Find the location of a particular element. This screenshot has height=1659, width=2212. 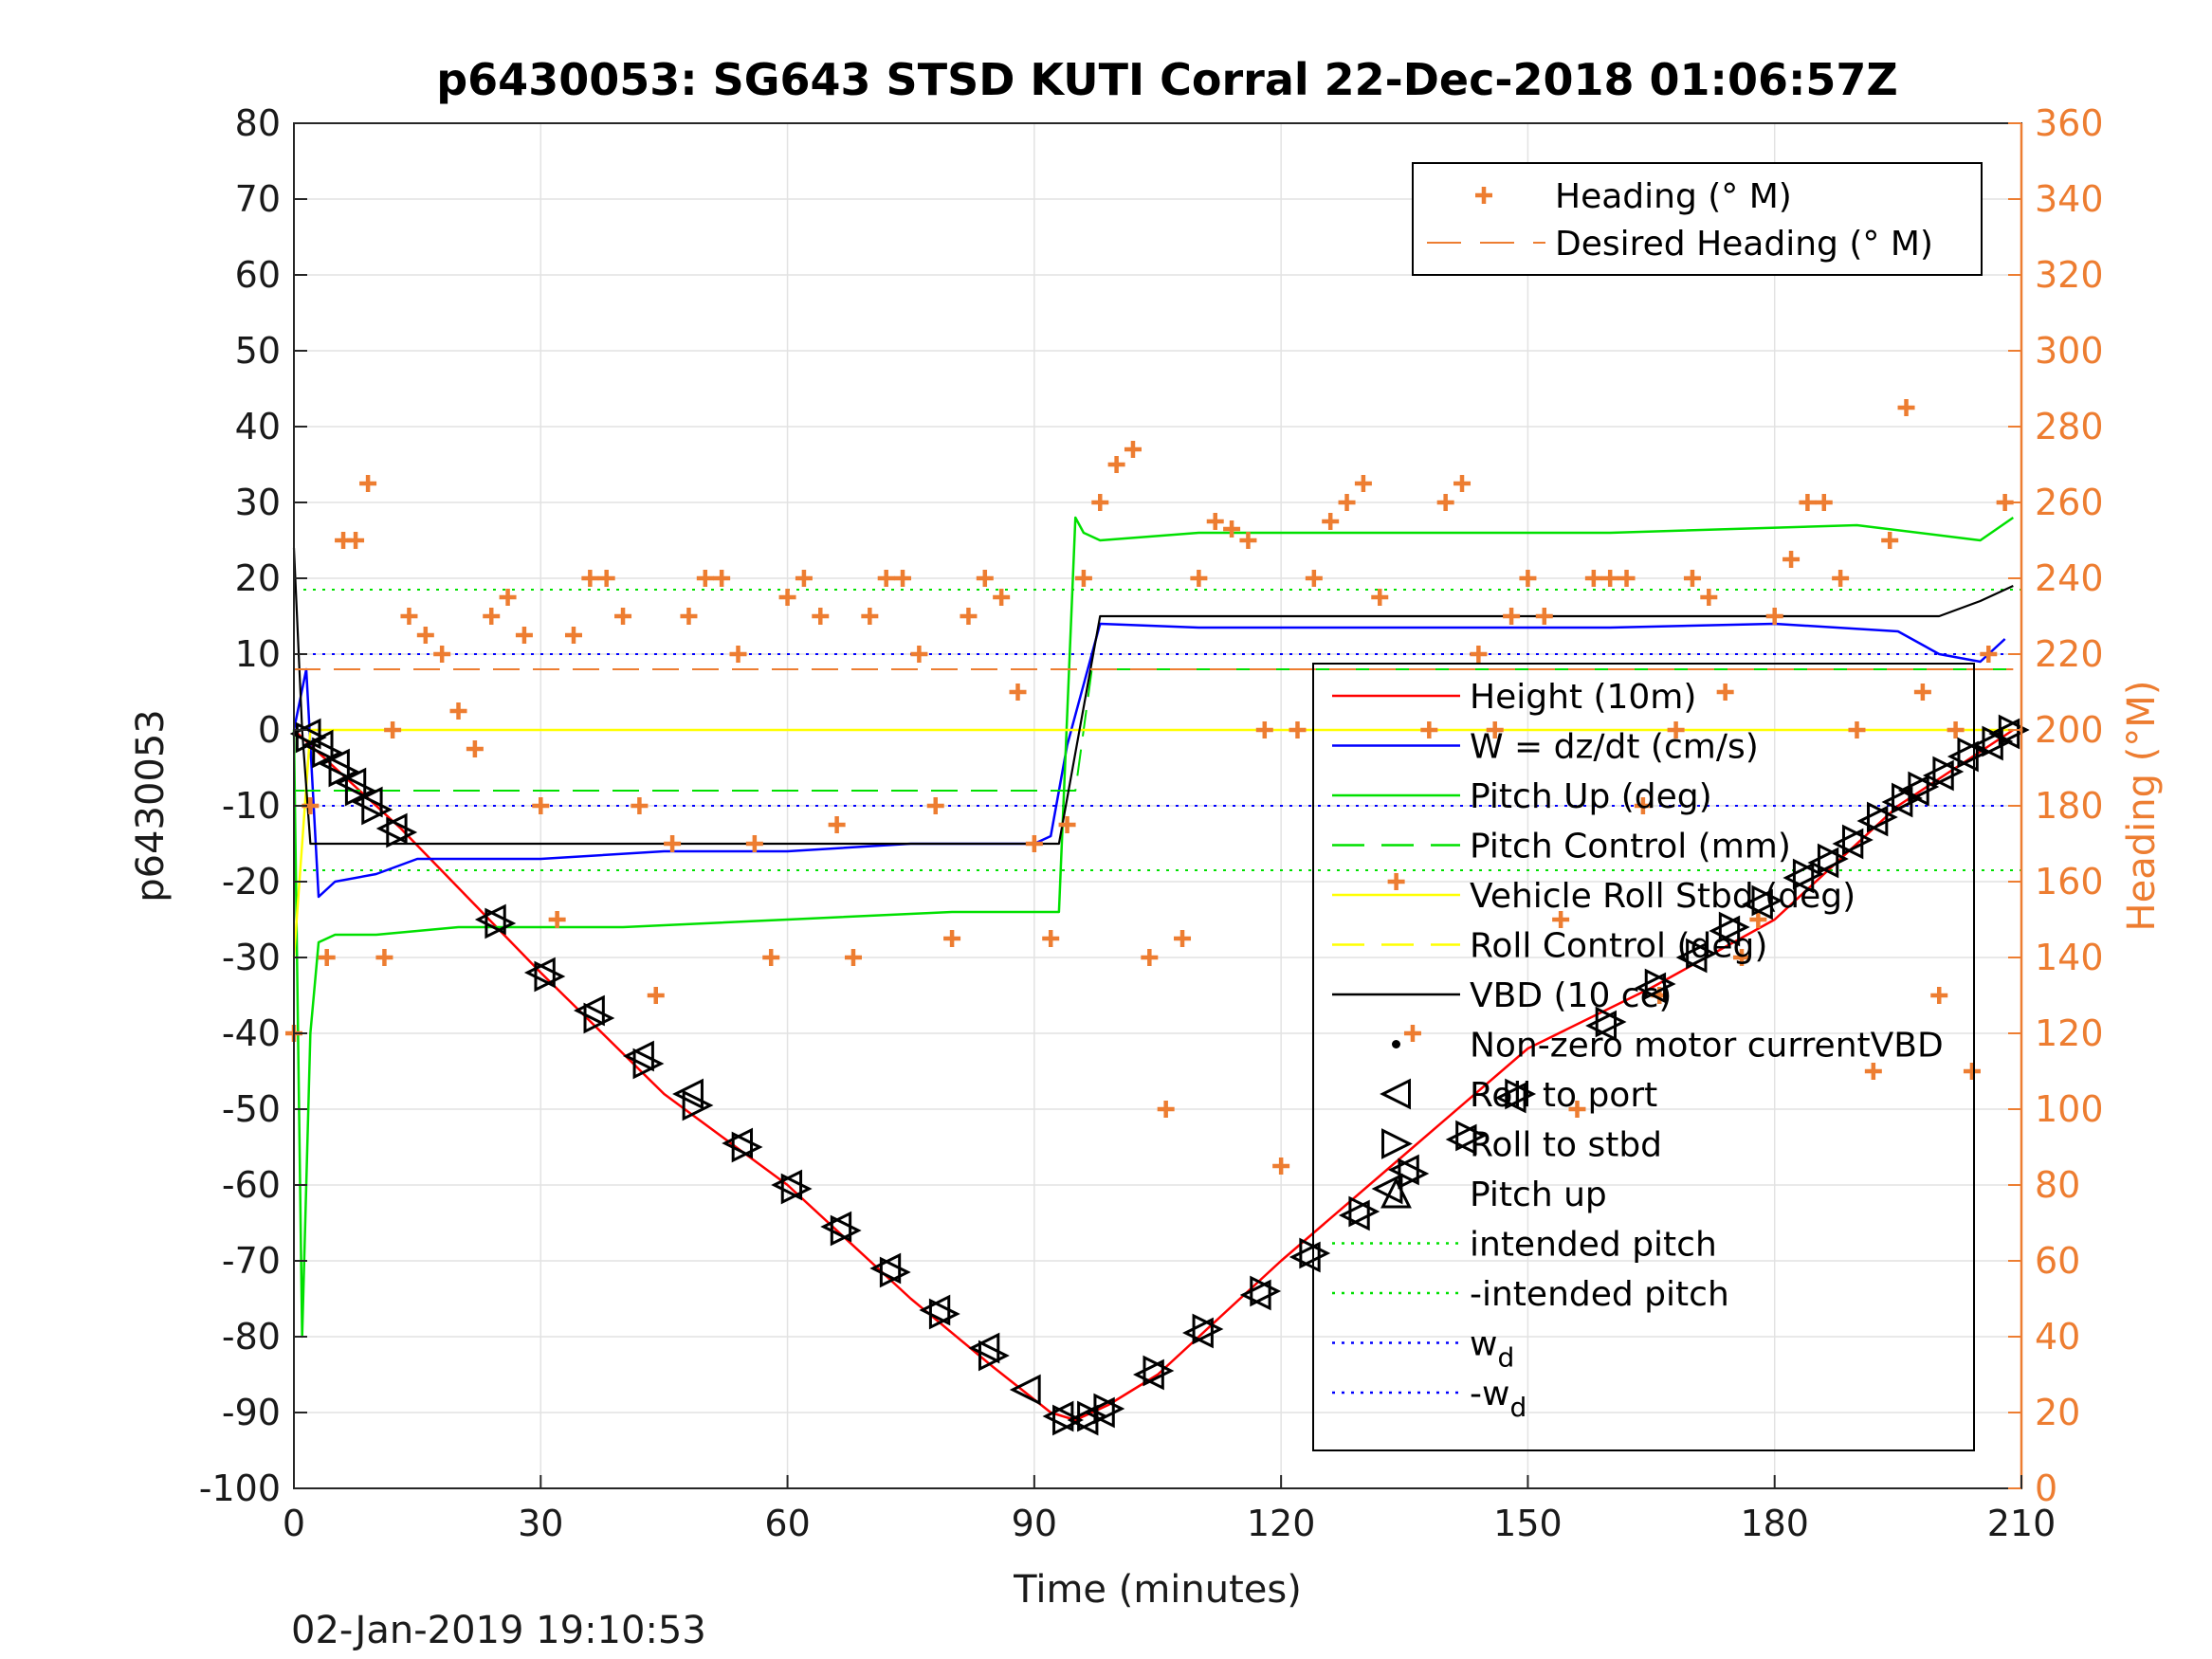

legend-label: Pitch Control (mm) is located at coordinates (1630, 847).